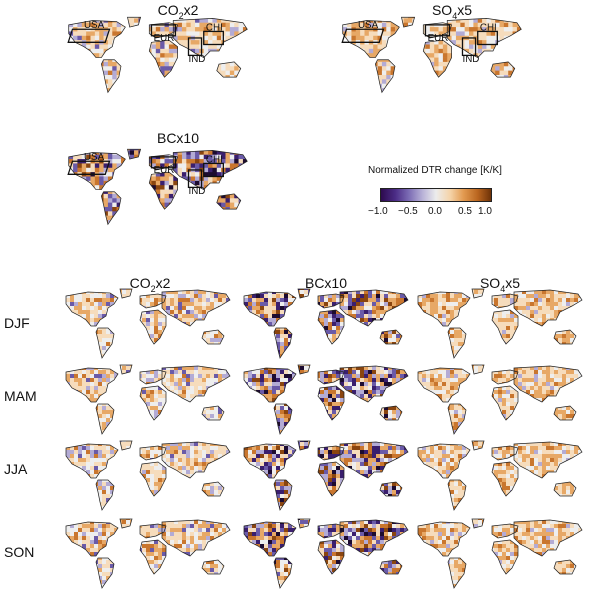  What do you see at coordinates (16, 469) in the screenshot?
I see `row-label-jja: JJA` at bounding box center [16, 469].